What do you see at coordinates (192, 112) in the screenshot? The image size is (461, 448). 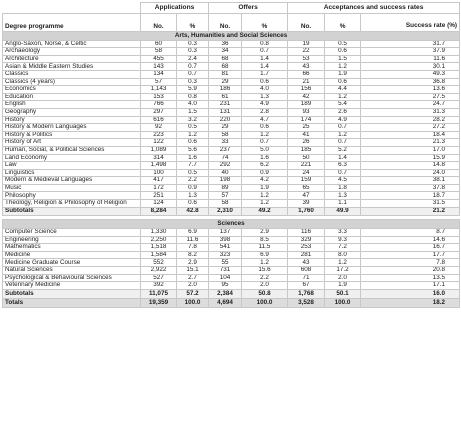 I see `applications-pct-cell: 1.5` at bounding box center [192, 112].